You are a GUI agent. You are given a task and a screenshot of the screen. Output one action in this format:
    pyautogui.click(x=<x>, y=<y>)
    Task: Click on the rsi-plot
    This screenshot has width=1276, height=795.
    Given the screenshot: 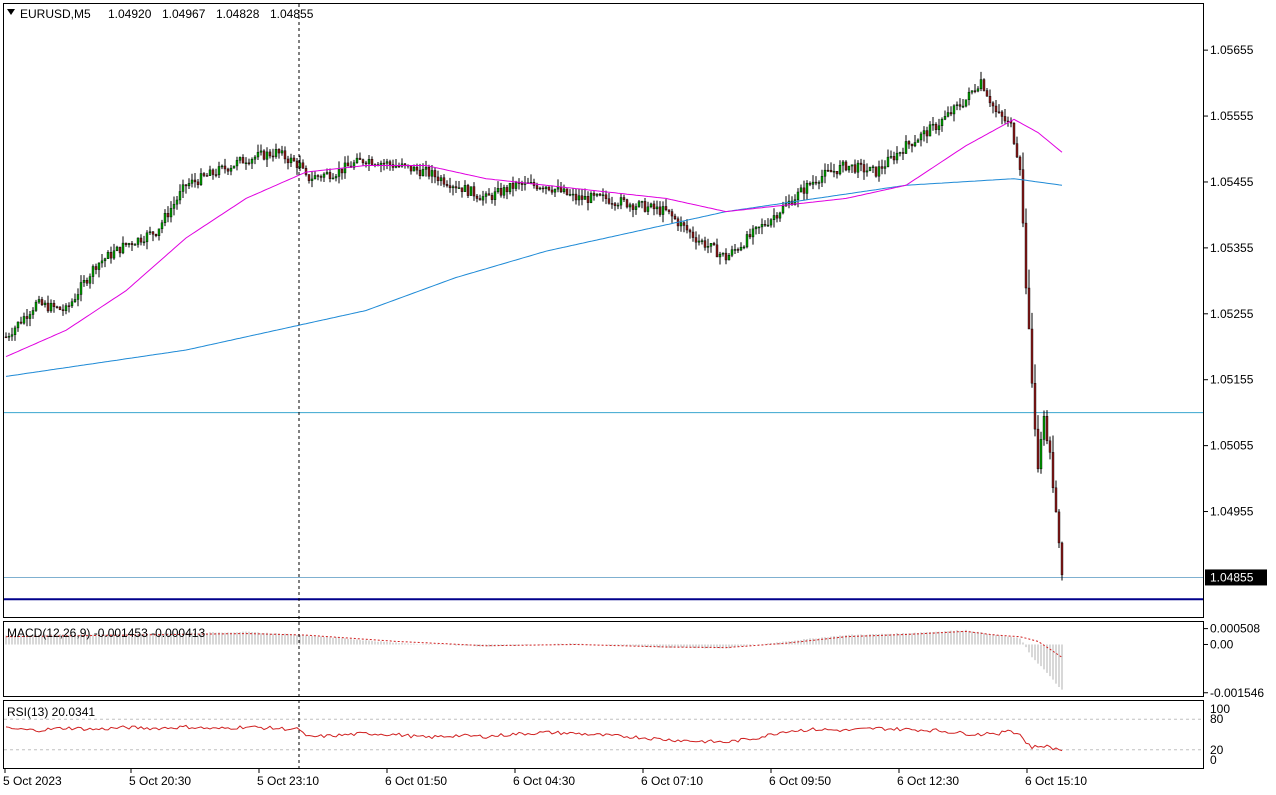 What is the action you would take?
    pyautogui.click(x=603, y=735)
    